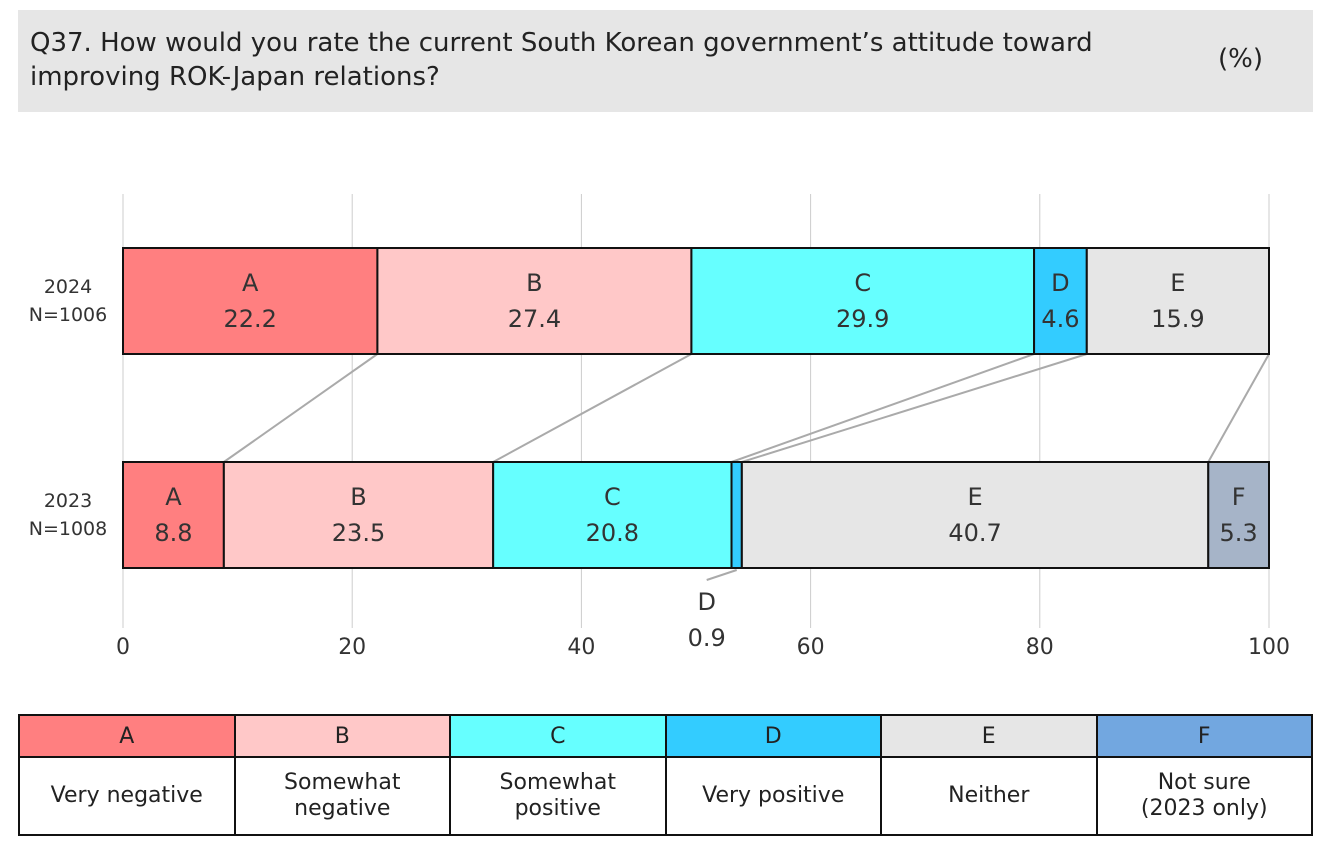 The width and height of the screenshot is (1335, 850). I want to click on bar-2023-b-code-label: B, so click(358, 497).